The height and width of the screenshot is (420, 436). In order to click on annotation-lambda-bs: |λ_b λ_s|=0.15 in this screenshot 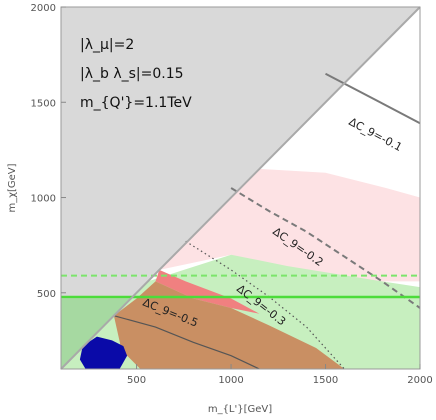, I will do `click(132, 74)`.